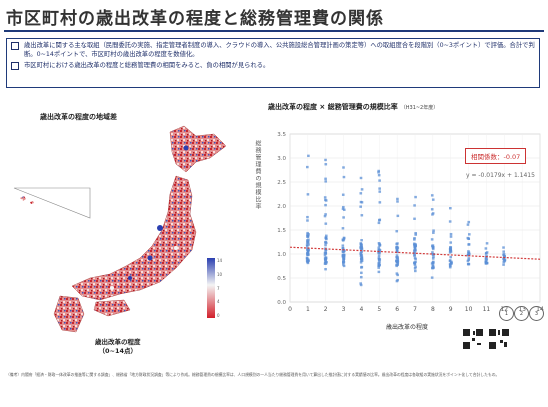  Describe the element at coordinates (220, 260) in the screenshot. I see `legend-label: 14` at that location.